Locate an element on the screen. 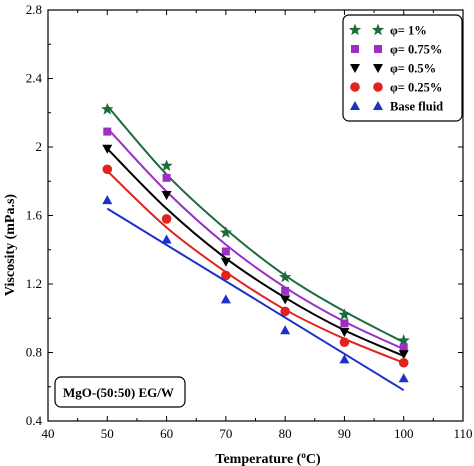  y-tick-label: 0.4 is located at coordinates (34, 420).